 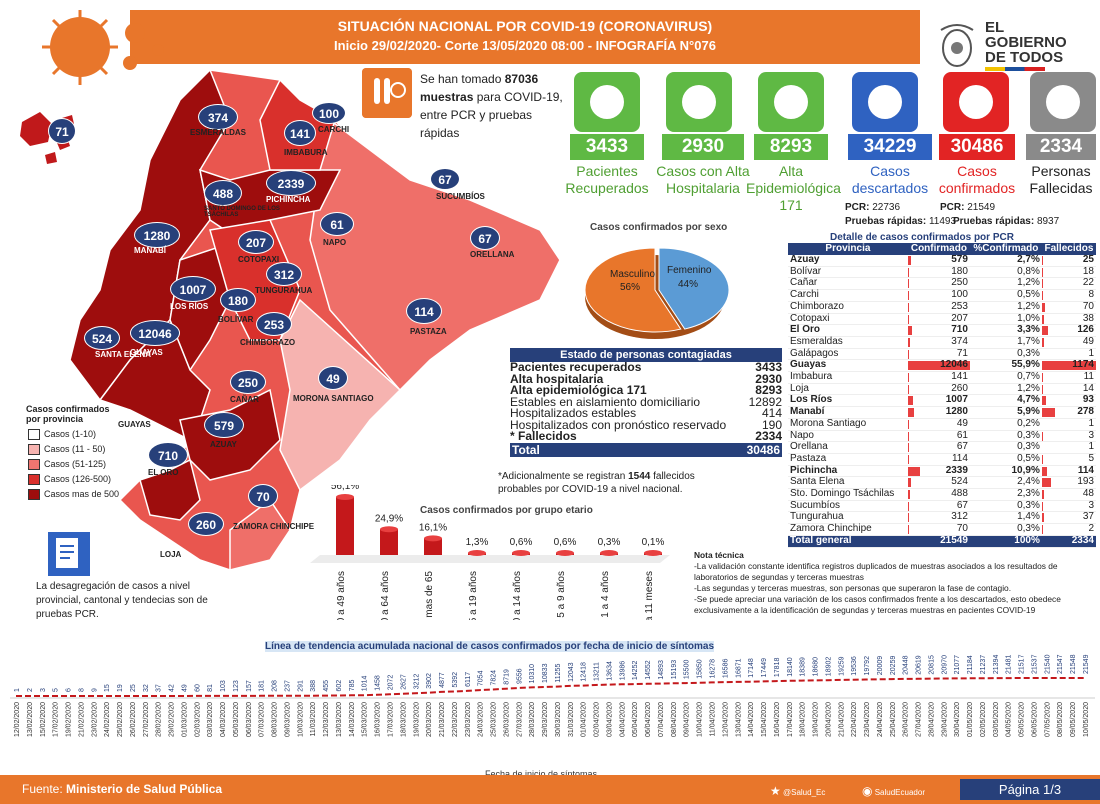 I want to click on age-bar-label: 16,1%, so click(x=433, y=527).